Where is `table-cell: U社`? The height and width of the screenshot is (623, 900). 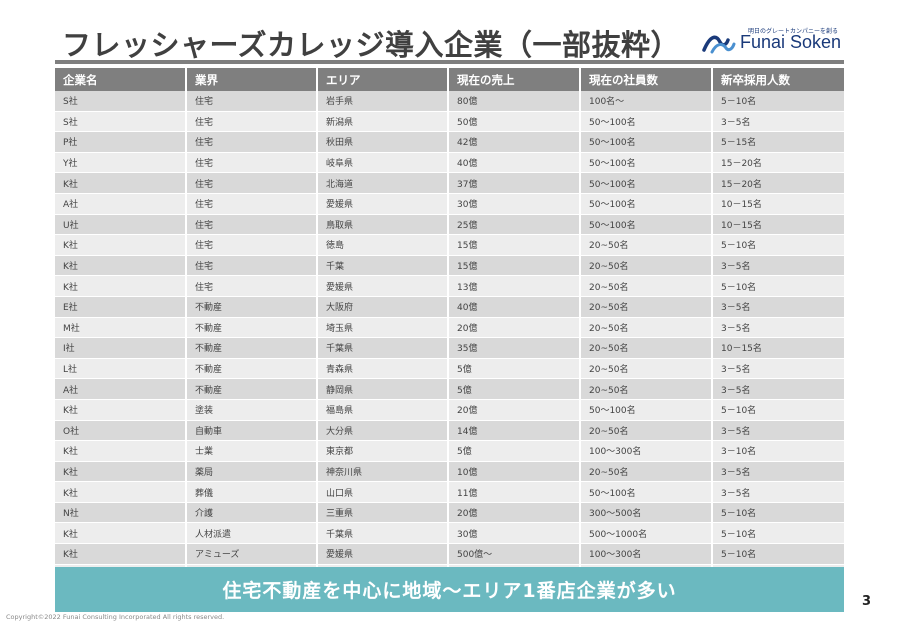
table-cell: U社 is located at coordinates (121, 225).